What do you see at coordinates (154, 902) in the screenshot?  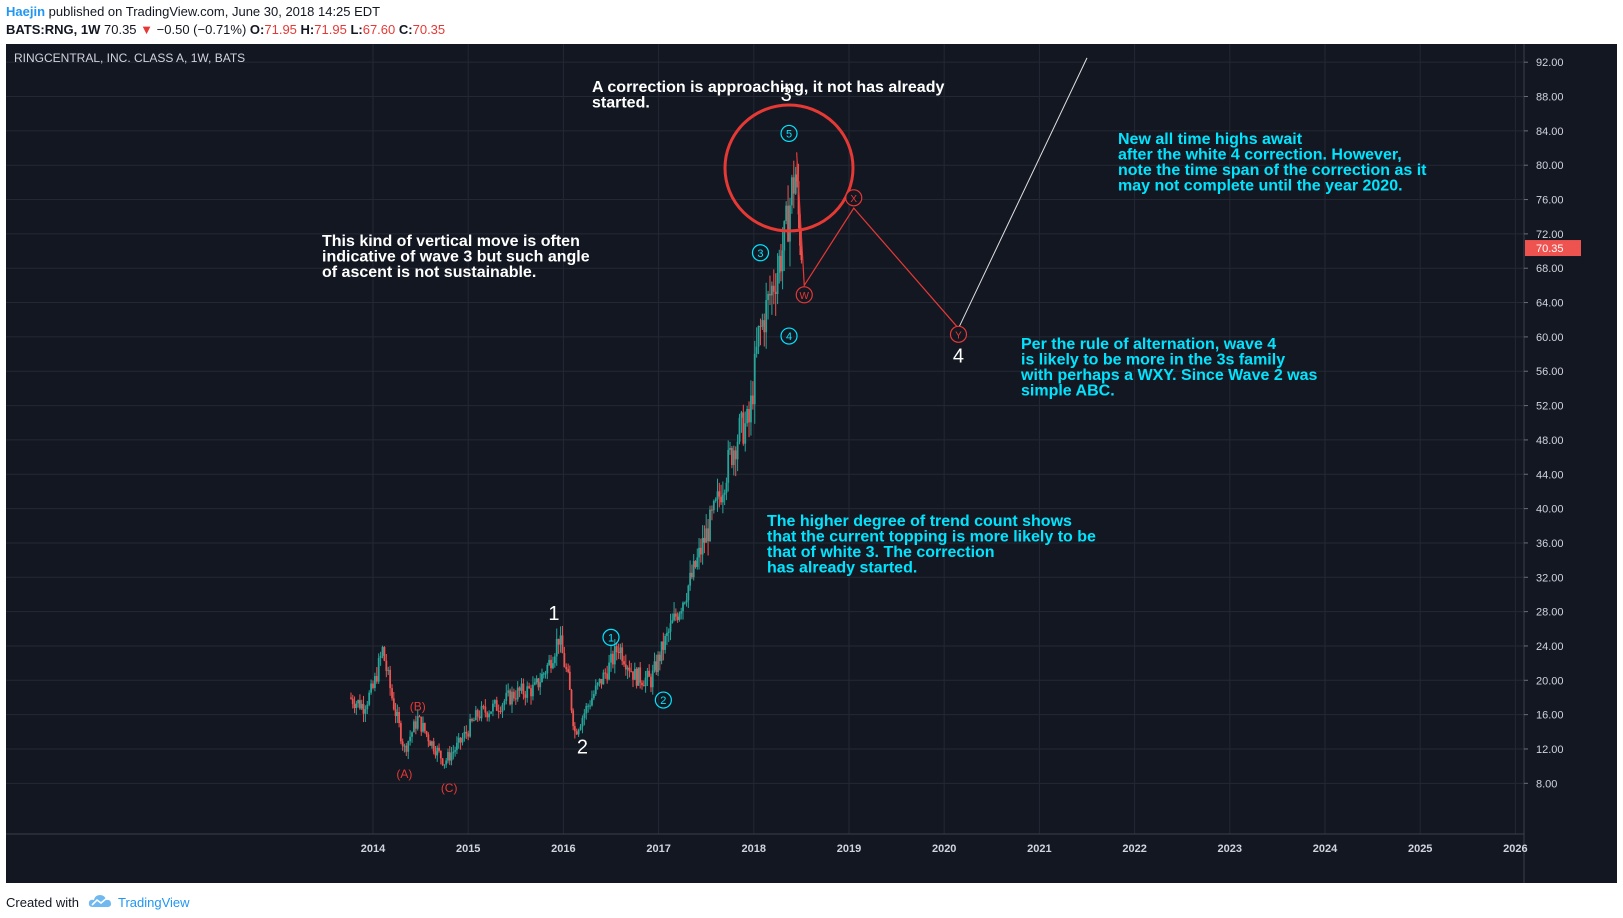 I see `tradingview-link: TradingView` at bounding box center [154, 902].